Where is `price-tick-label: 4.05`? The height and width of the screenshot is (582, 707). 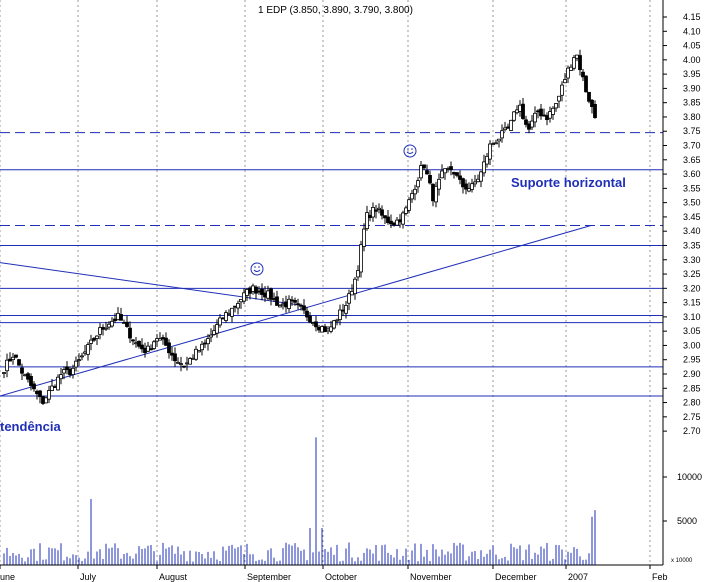 price-tick-label: 4.05 is located at coordinates (692, 46).